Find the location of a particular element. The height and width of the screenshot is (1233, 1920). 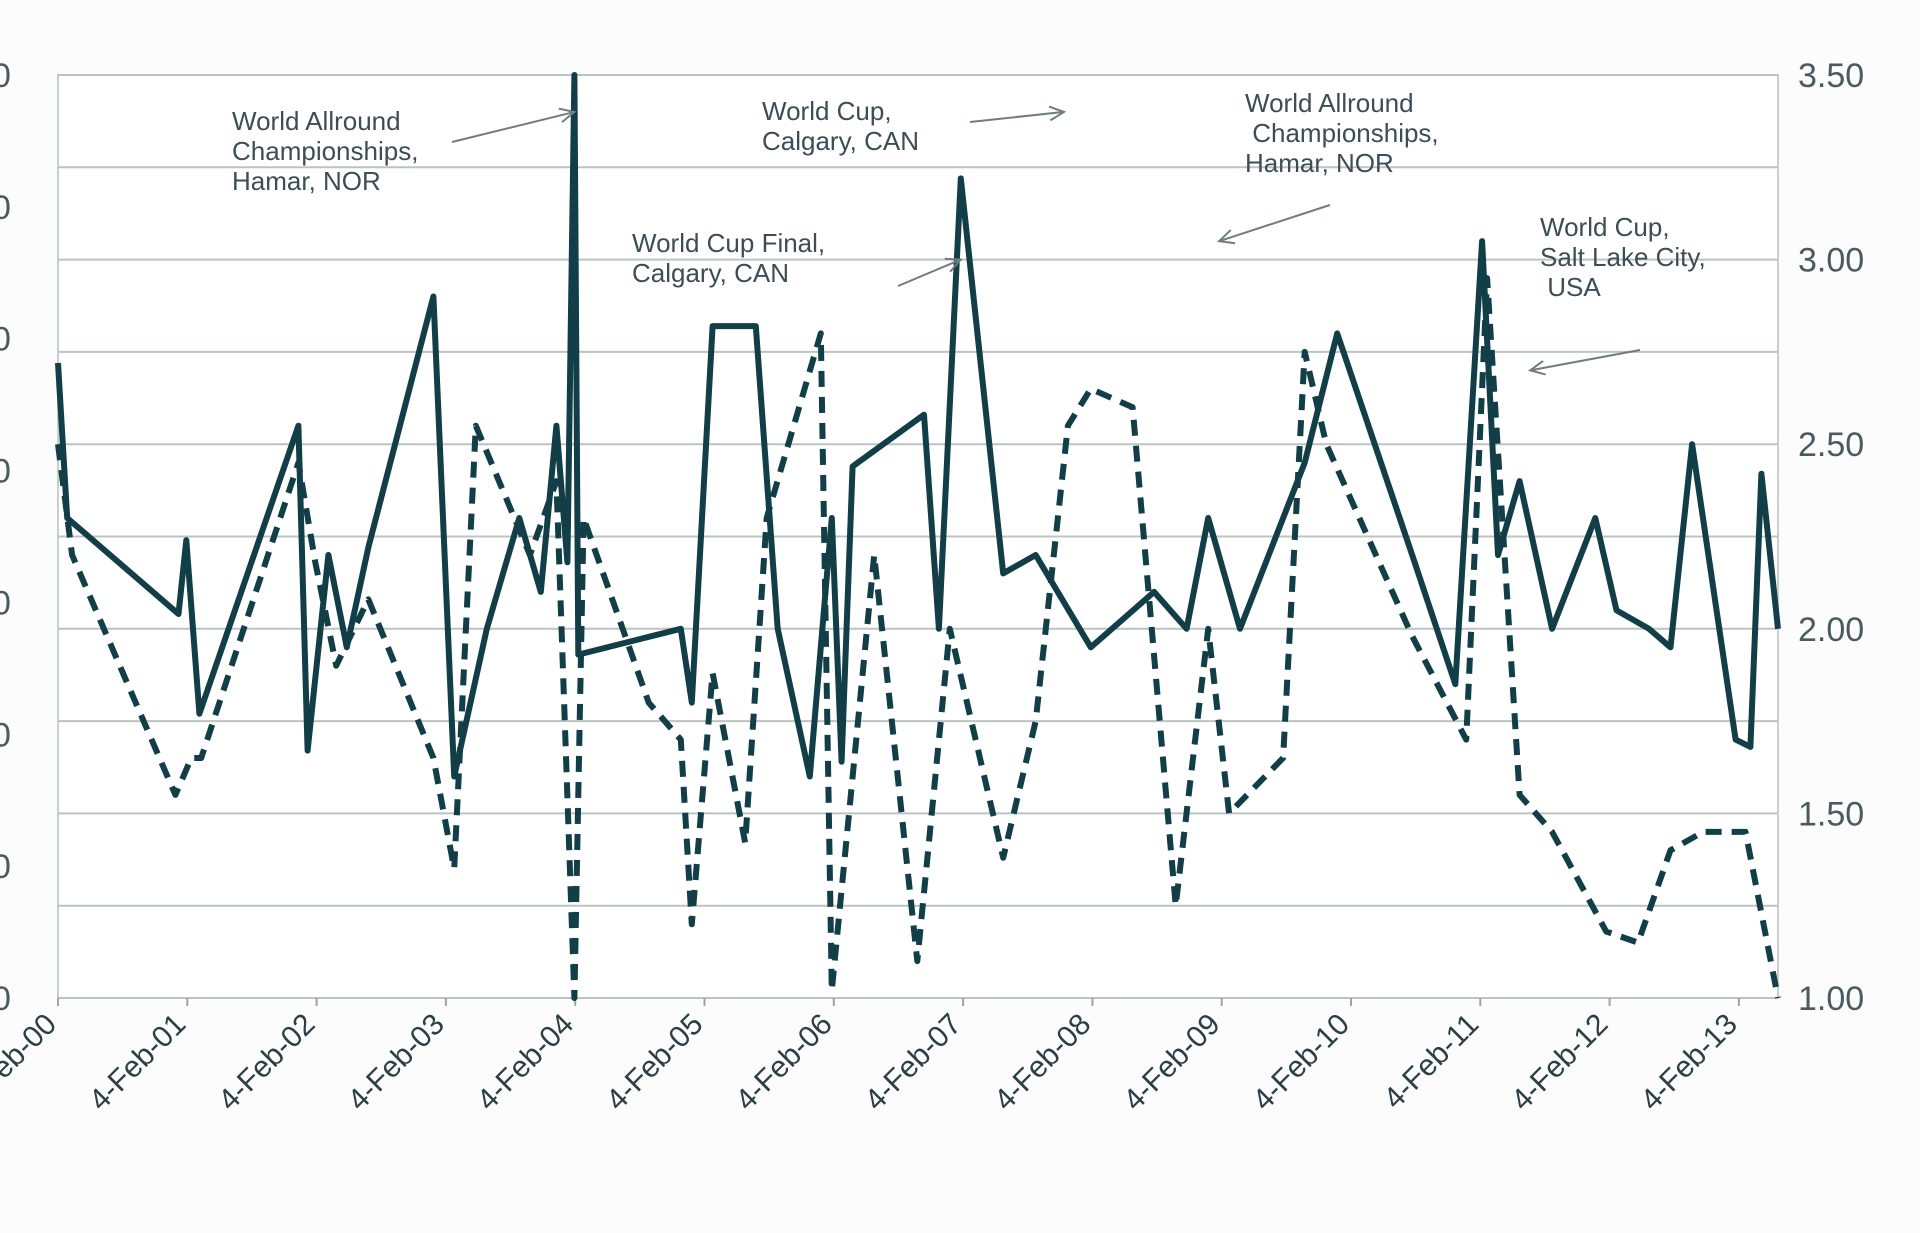

right-y-tick-label: 3.00 is located at coordinates (1831, 261).